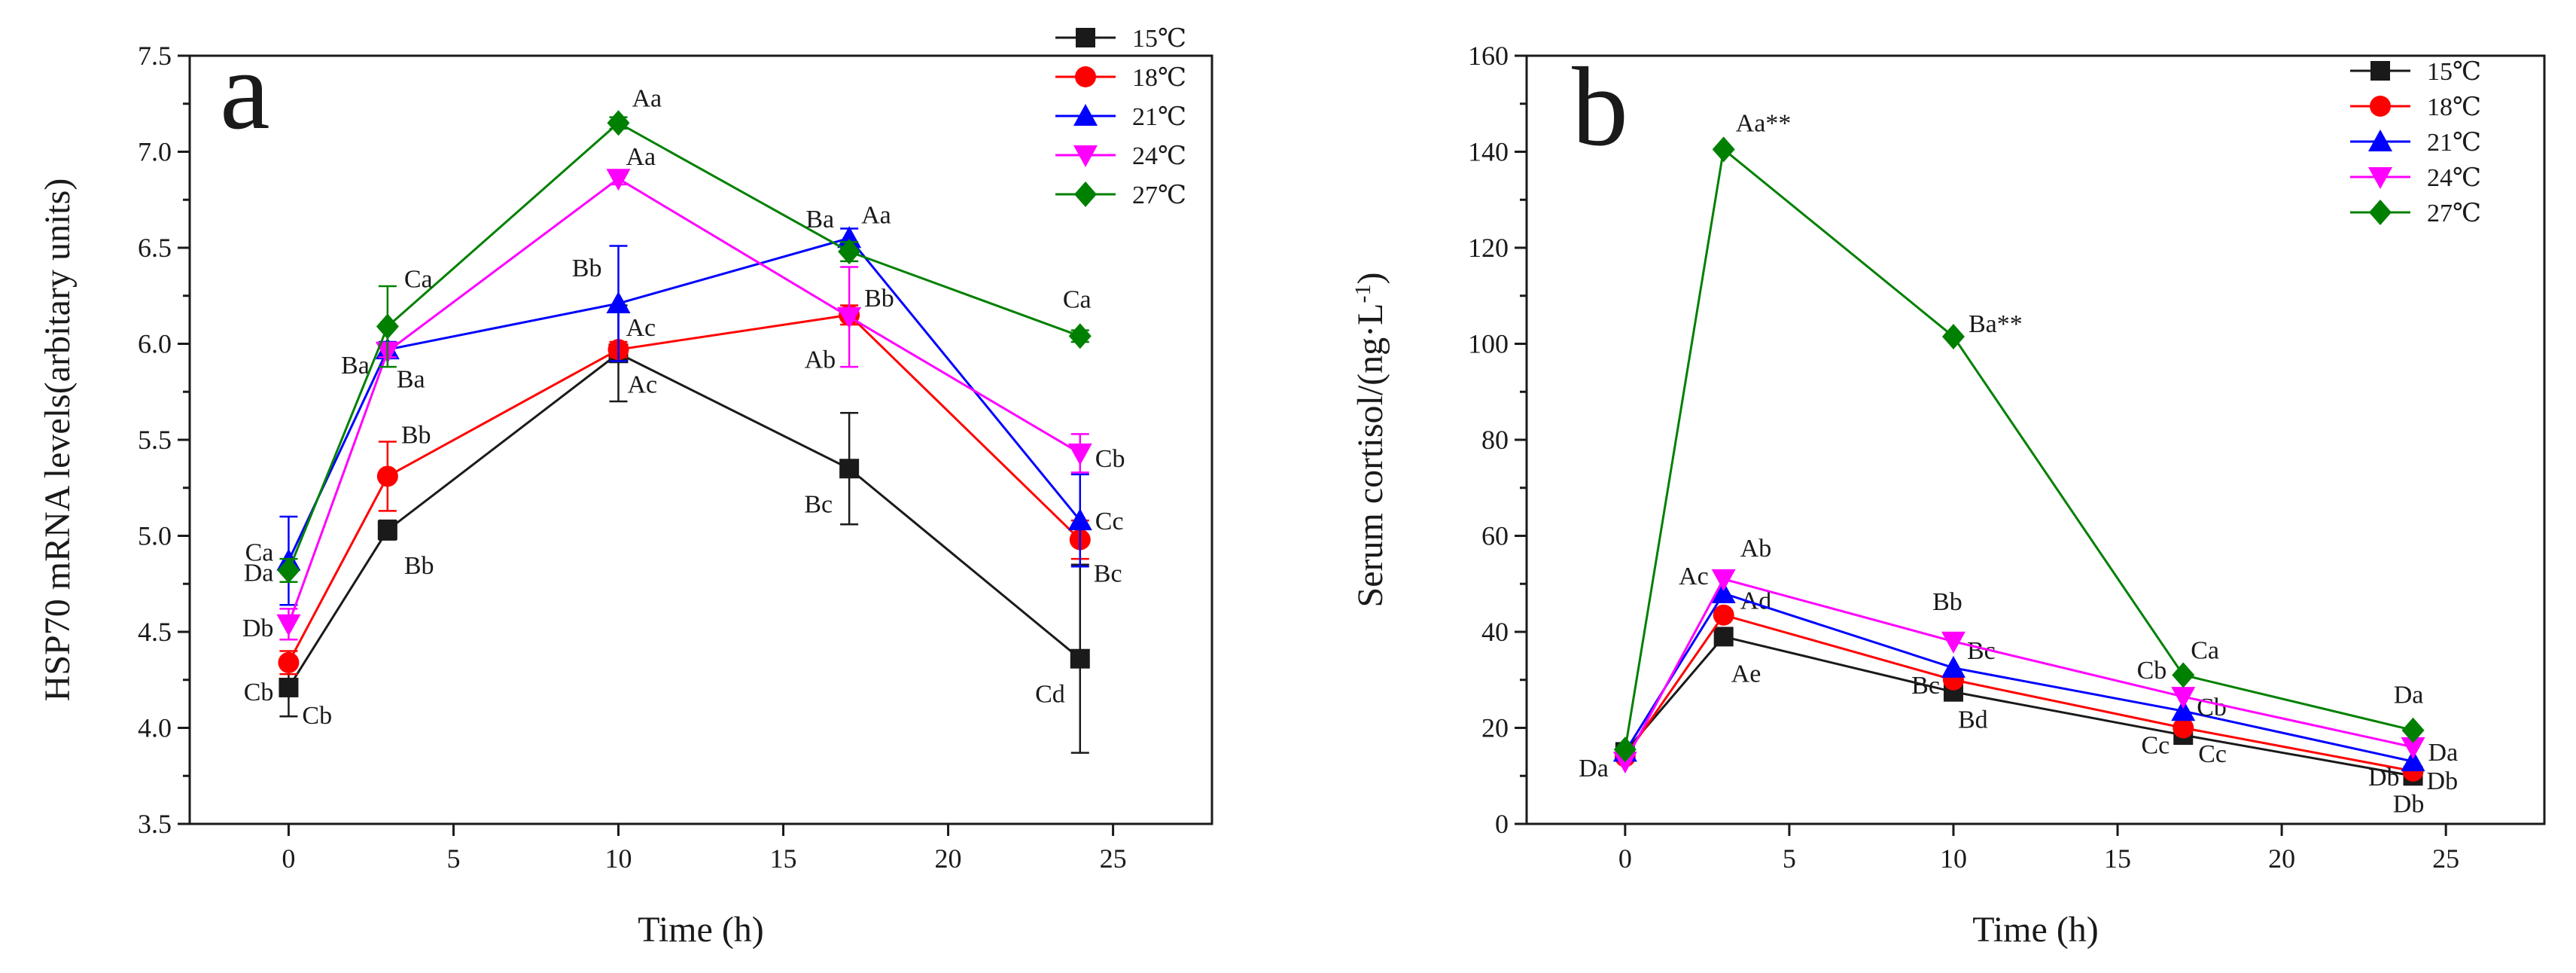  I want to click on point-label: Ae, so click(1746, 674).